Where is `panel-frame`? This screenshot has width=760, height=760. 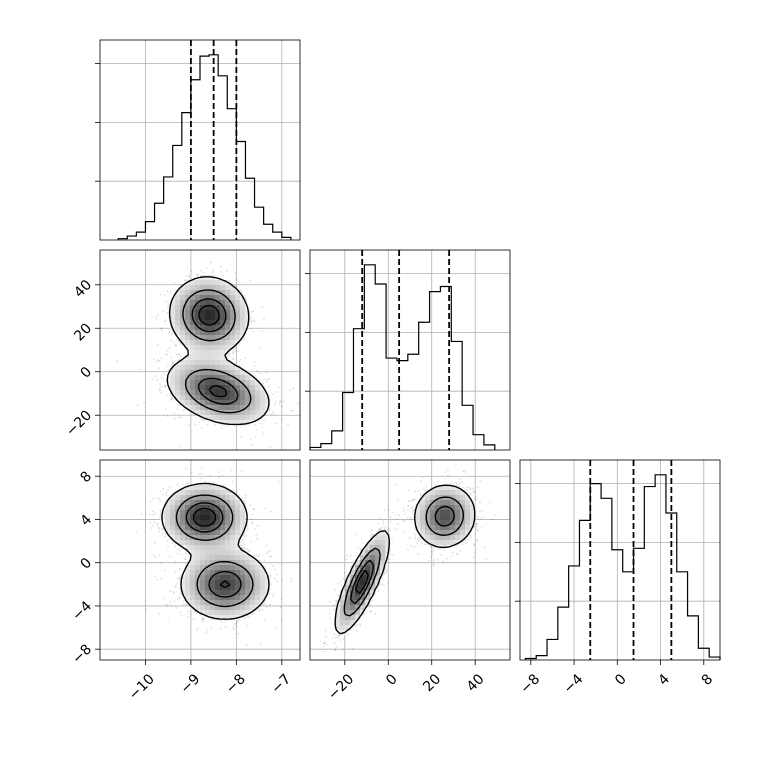
panel-frame is located at coordinates (620, 560).